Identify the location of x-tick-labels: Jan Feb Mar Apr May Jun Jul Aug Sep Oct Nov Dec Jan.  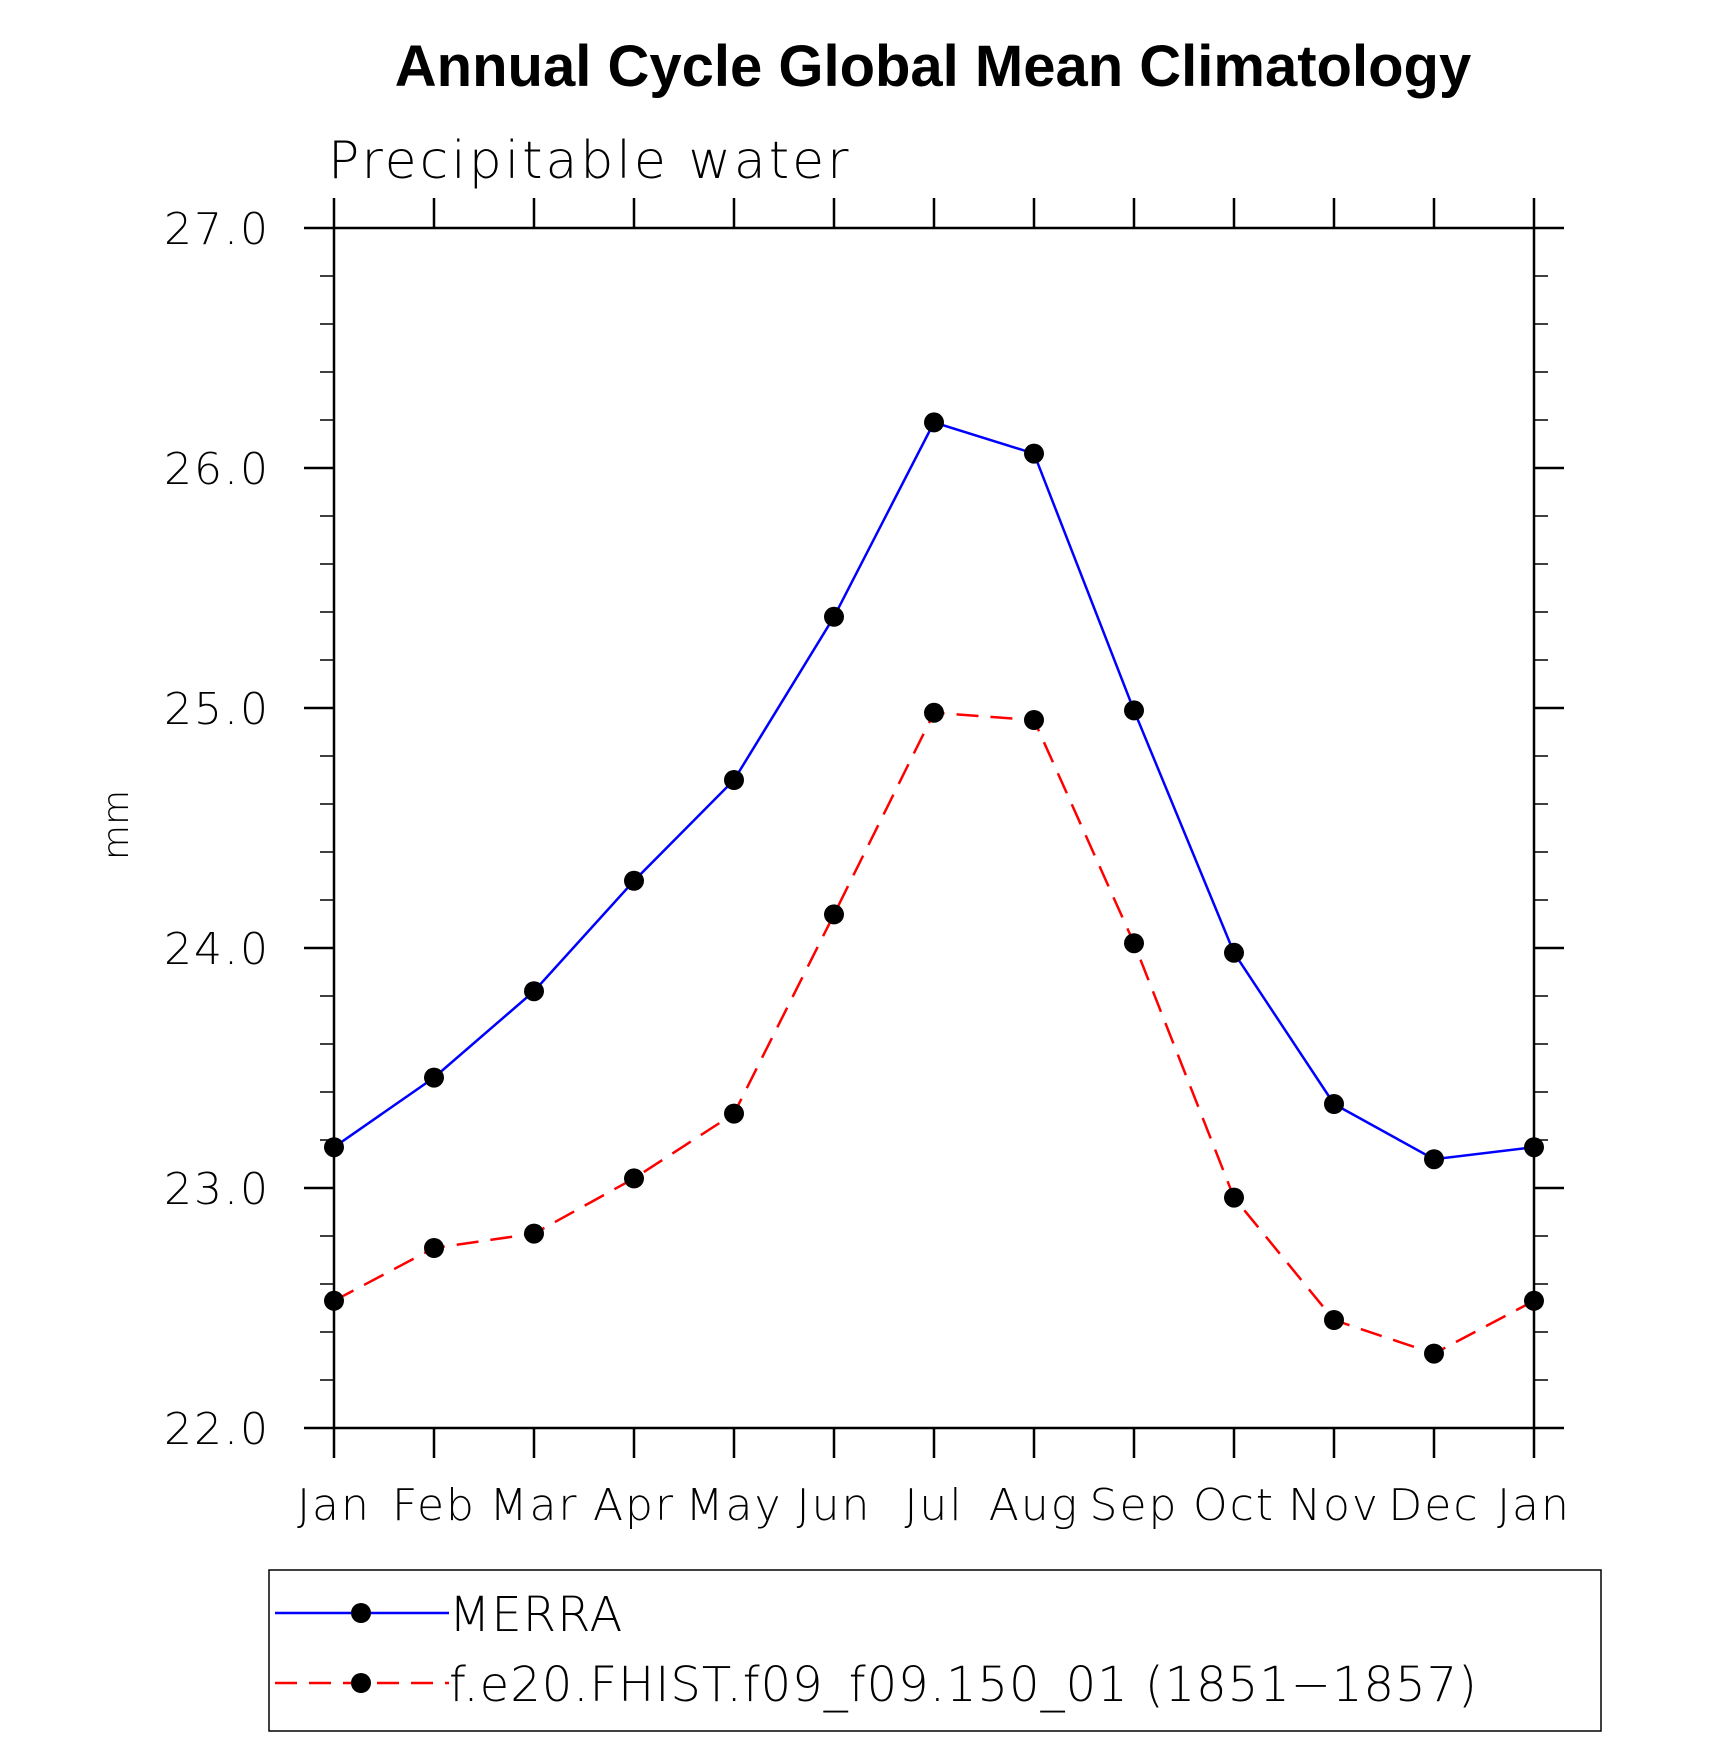
(934, 1505).